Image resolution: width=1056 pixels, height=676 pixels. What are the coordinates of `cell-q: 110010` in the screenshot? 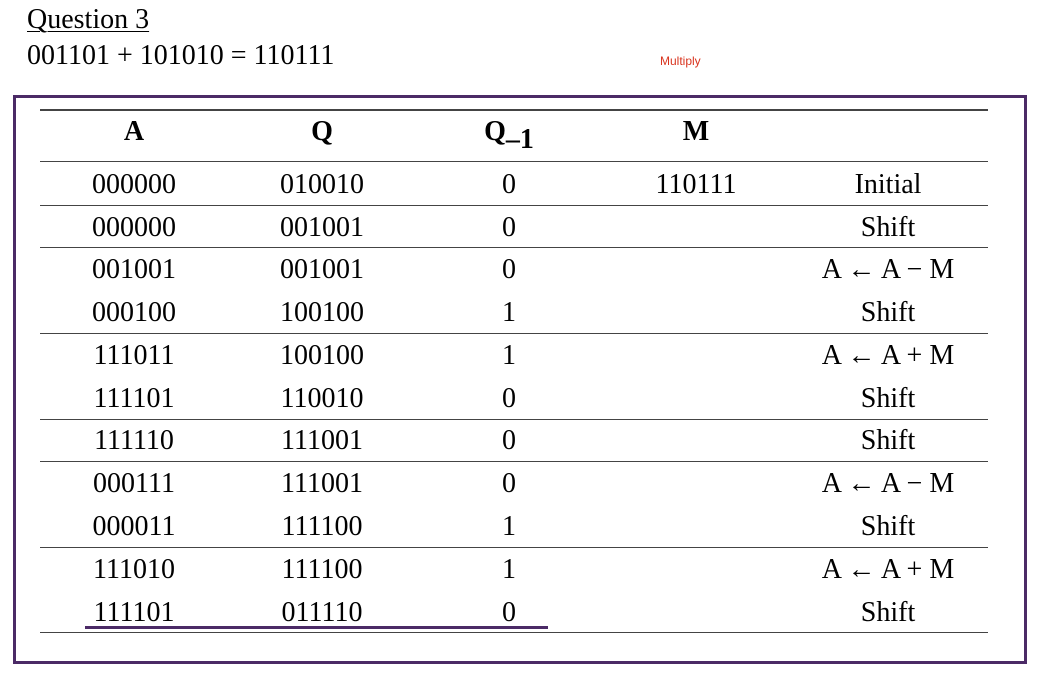 It's located at (322, 398).